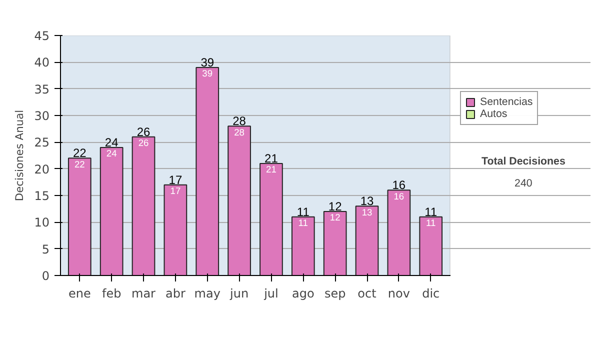 The height and width of the screenshot is (340, 600). What do you see at coordinates (207, 293) in the screenshot?
I see `x-tick-label: may` at bounding box center [207, 293].